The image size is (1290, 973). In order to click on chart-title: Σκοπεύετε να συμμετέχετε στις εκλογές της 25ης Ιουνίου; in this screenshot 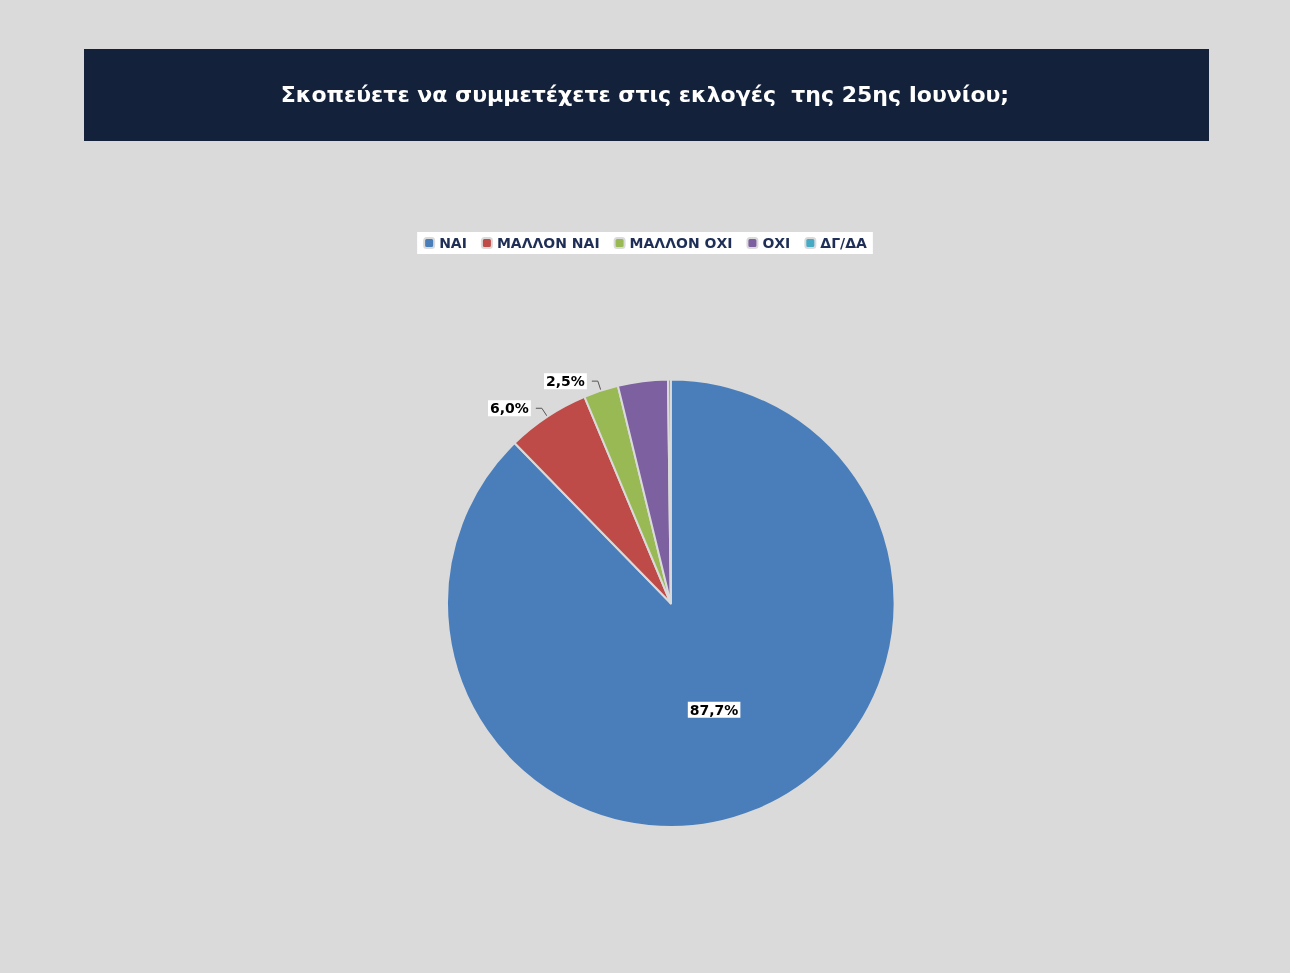, I will do `click(645, 94)`.